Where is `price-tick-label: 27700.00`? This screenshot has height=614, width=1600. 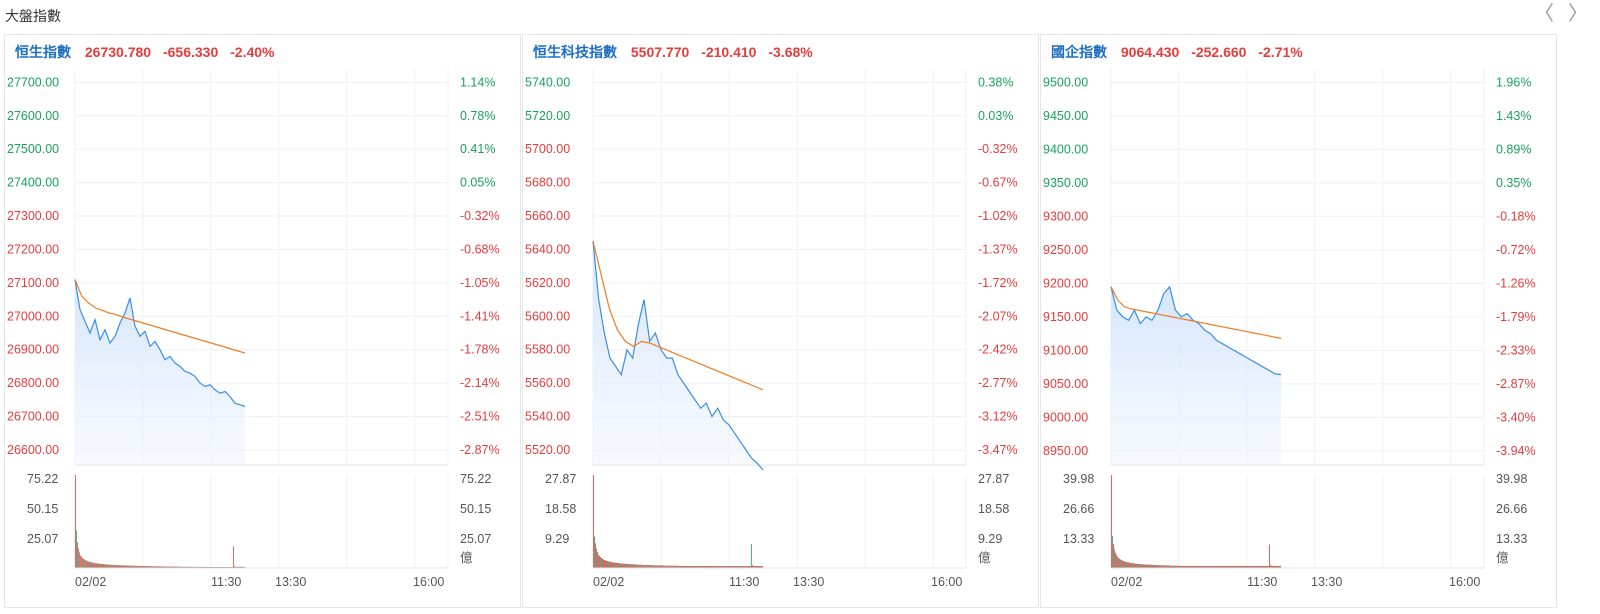
price-tick-label: 27700.00 is located at coordinates (33, 82).